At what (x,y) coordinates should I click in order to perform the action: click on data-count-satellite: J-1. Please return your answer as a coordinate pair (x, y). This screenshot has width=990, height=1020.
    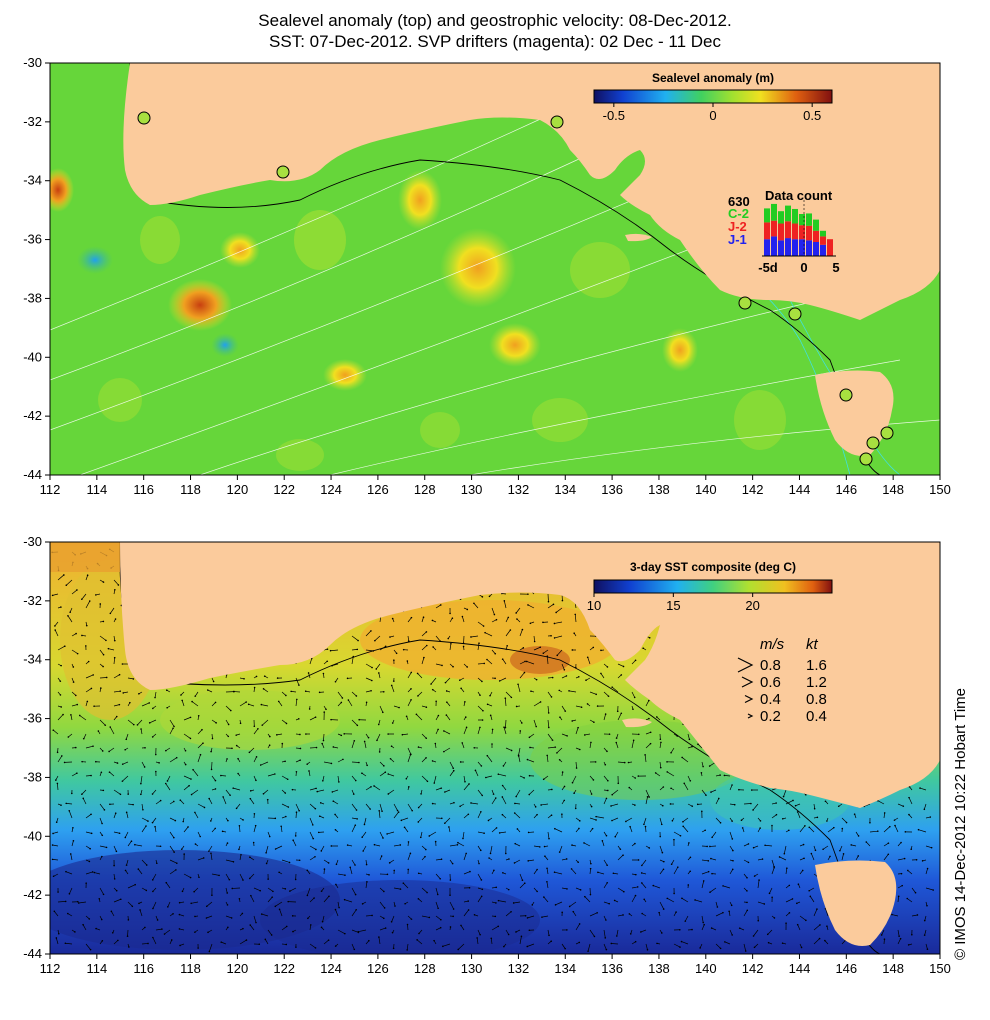
    Looking at the image, I should click on (737, 239).